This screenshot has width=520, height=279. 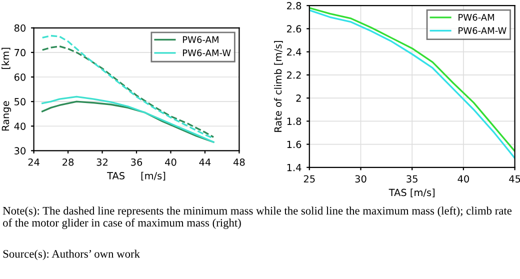 What do you see at coordinates (514, 179) in the screenshot?
I see `x-tick-label: 45` at bounding box center [514, 179].